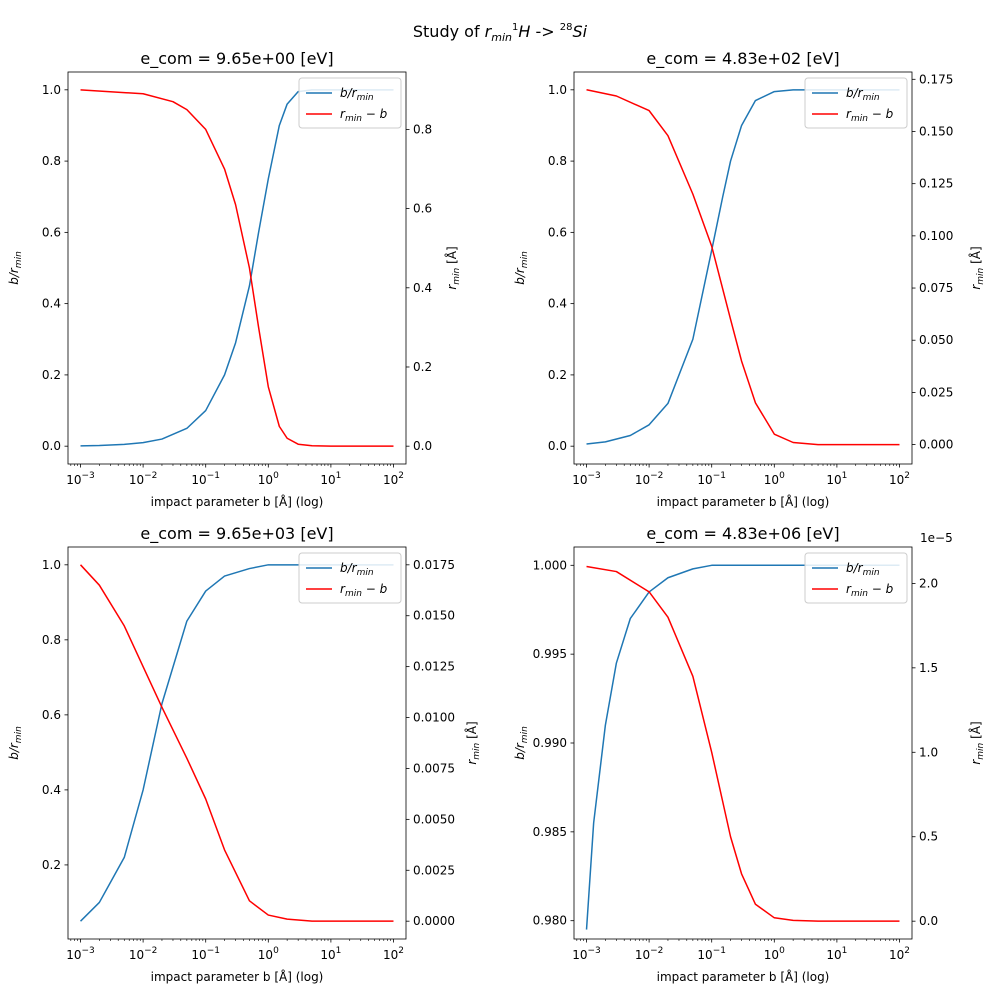 Image resolution: width=1000 pixels, height=1000 pixels. Describe the element at coordinates (434, 565) in the screenshot. I see `right-tick-label: 0.0175` at that location.